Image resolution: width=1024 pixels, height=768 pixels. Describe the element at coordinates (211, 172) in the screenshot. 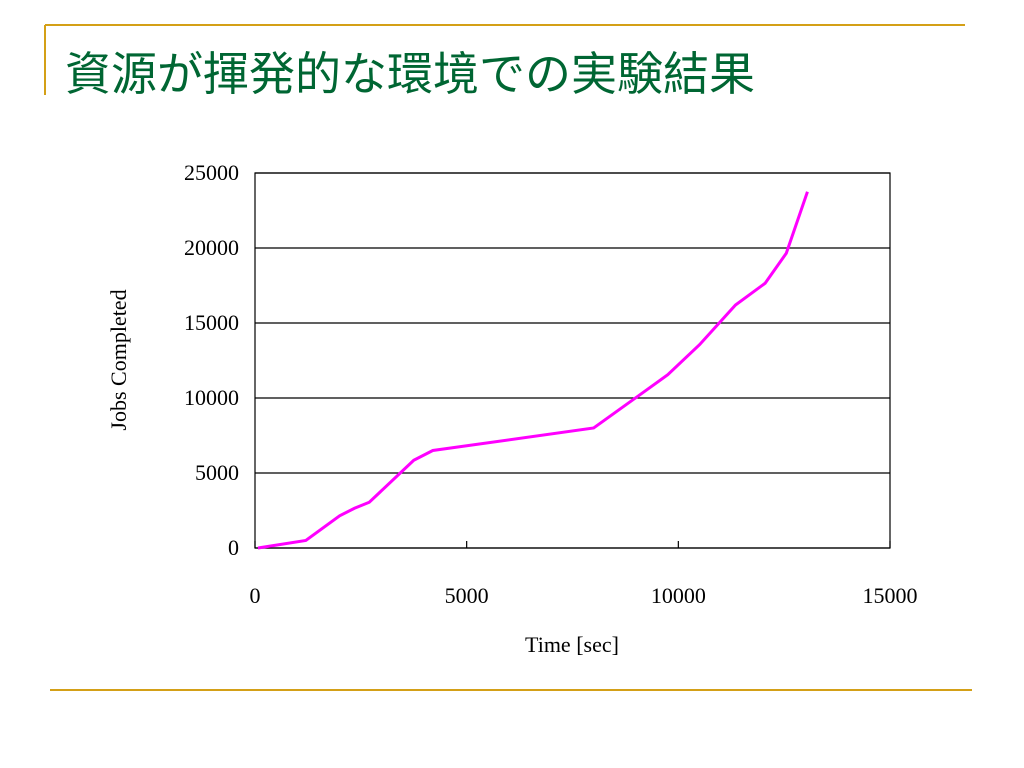

I see `y-tick-label: 25000` at that location.